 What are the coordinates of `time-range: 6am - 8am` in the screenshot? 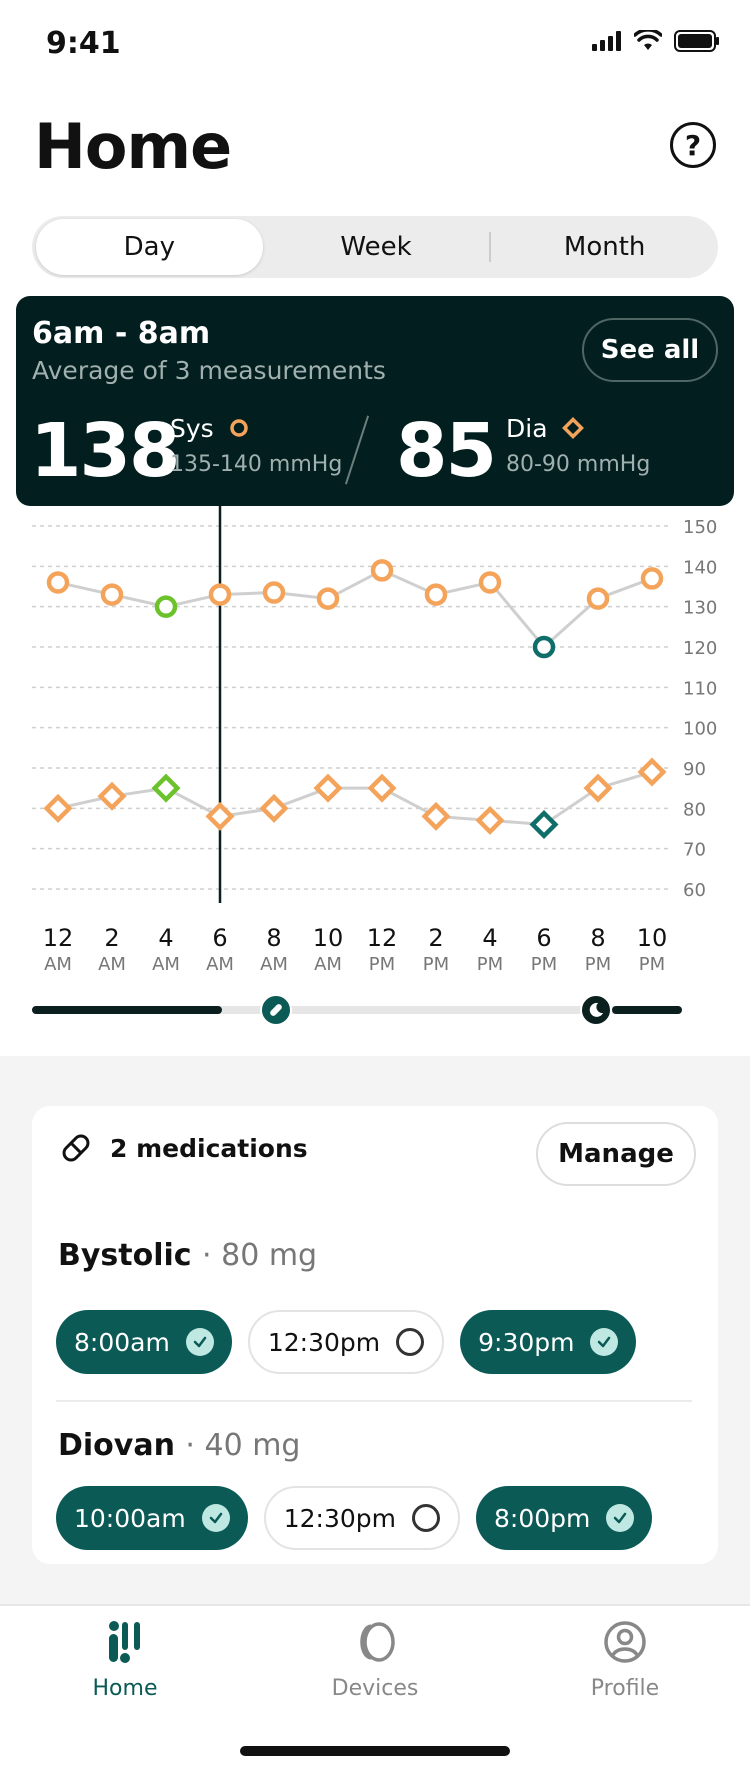 It's located at (121, 333).